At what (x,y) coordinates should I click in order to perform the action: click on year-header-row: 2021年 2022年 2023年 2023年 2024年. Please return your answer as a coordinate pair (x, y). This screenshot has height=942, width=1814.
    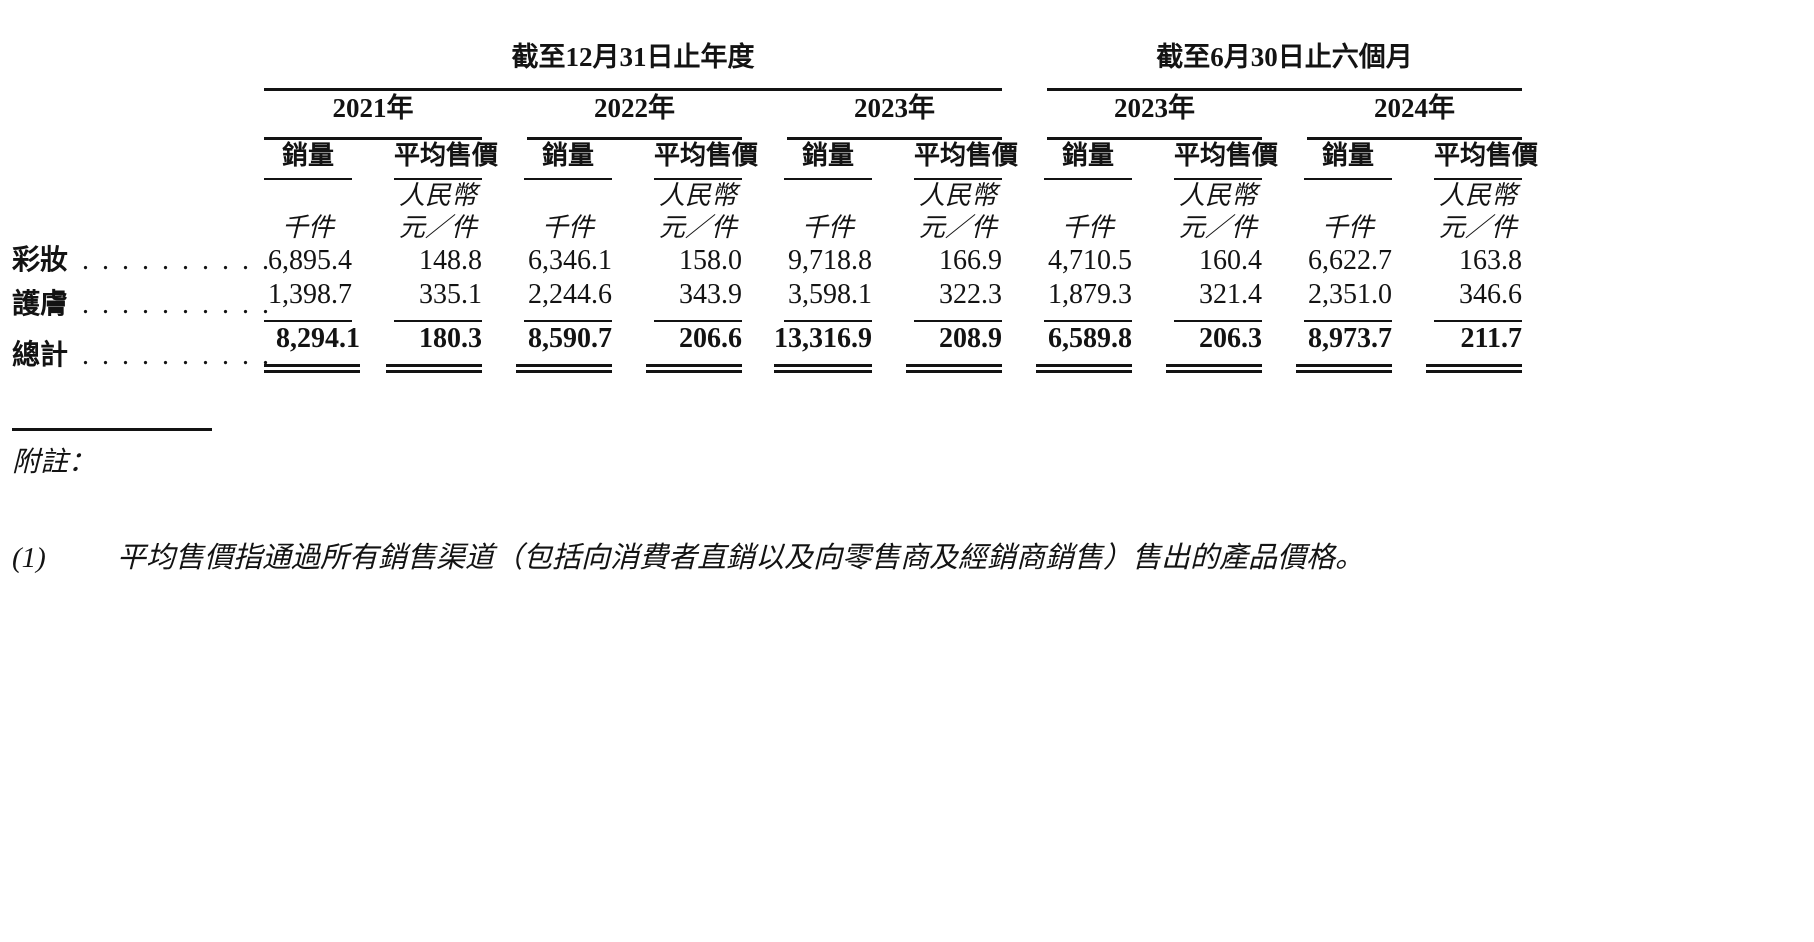
    Looking at the image, I should click on (767, 115).